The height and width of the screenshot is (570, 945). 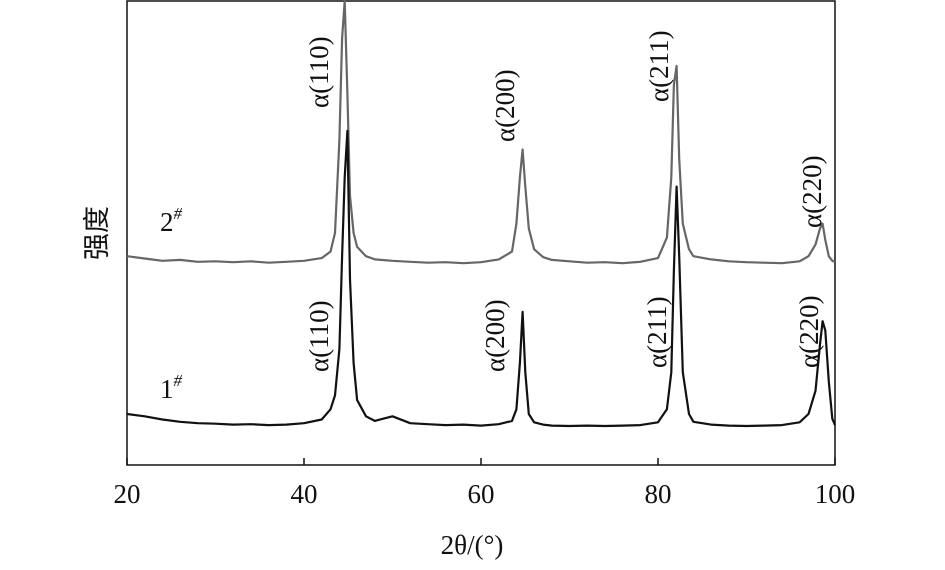 I want to click on series-label-main: 1, so click(x=167, y=389).